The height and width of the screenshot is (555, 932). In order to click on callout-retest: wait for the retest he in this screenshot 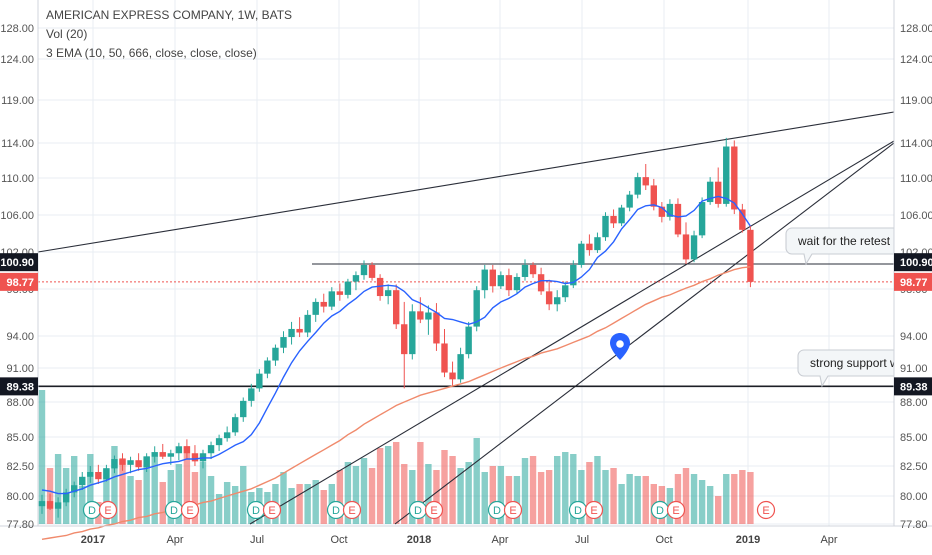, I will do `click(846, 246)`.